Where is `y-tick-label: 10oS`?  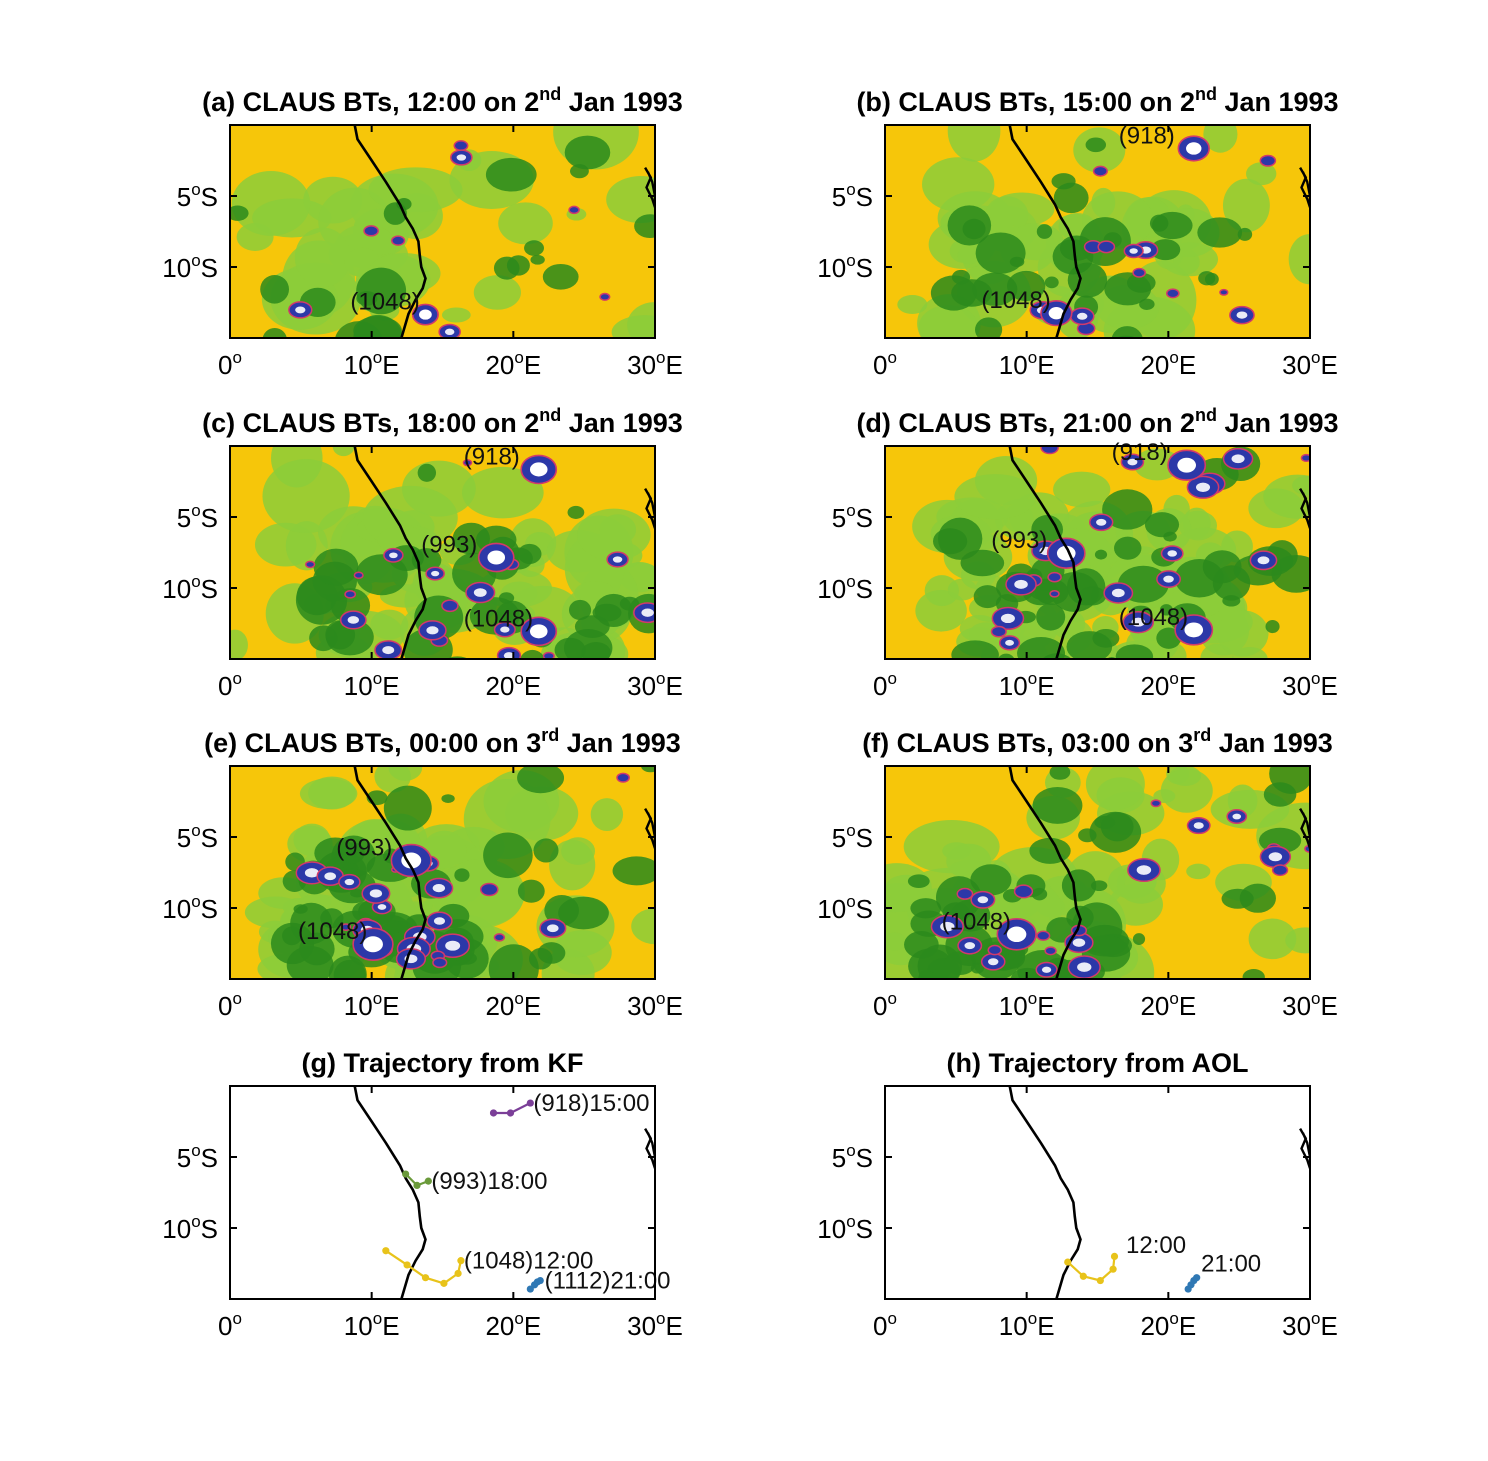
y-tick-label: 10oS is located at coordinates (190, 908).